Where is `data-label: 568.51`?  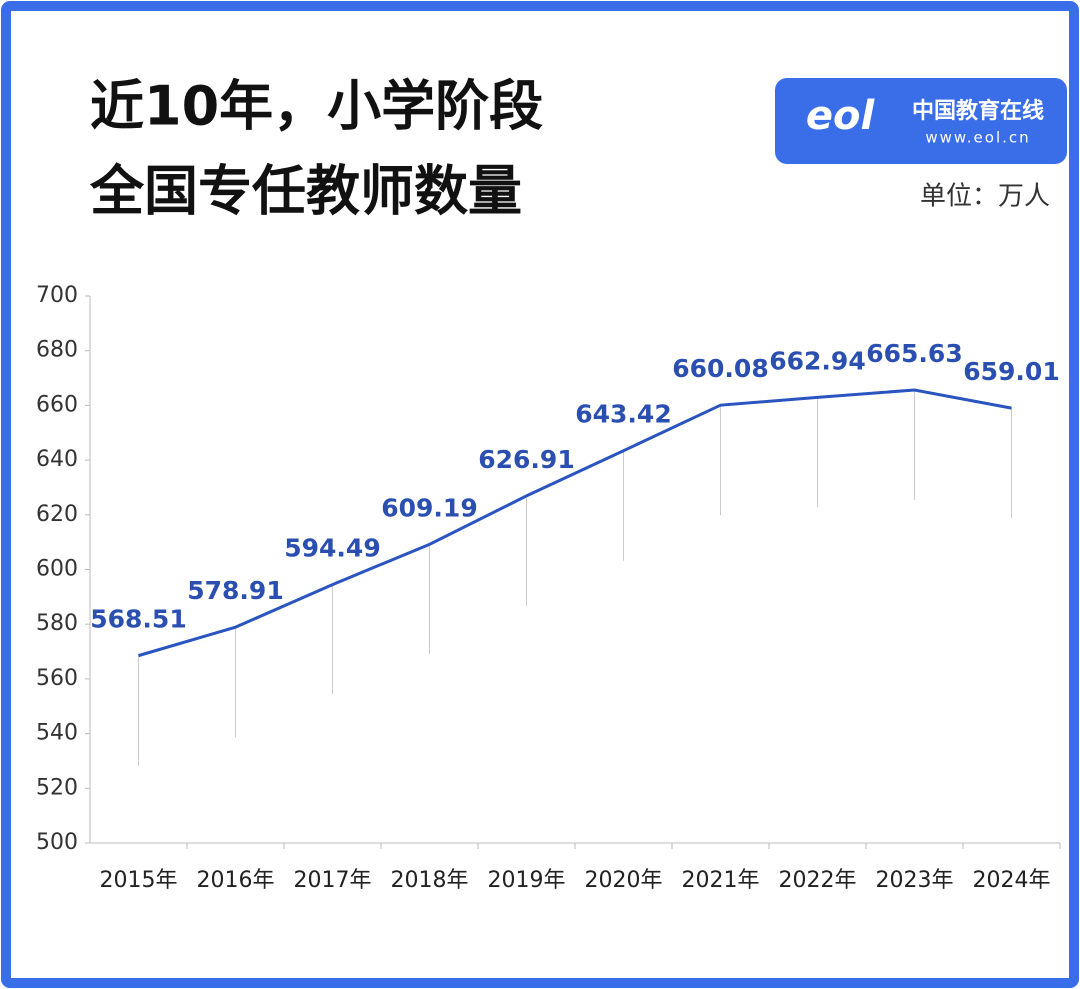 data-label: 568.51 is located at coordinates (138, 619).